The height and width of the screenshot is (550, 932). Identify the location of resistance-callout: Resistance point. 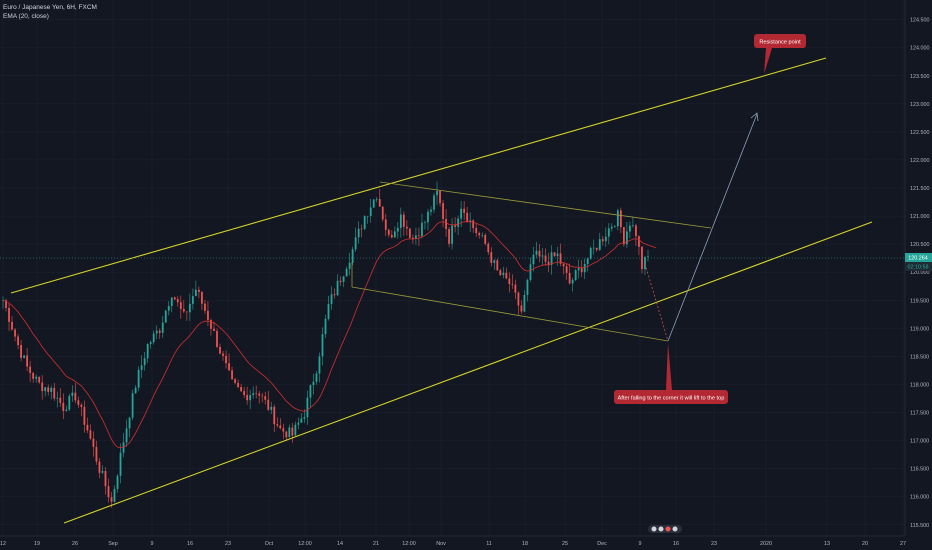
(780, 54).